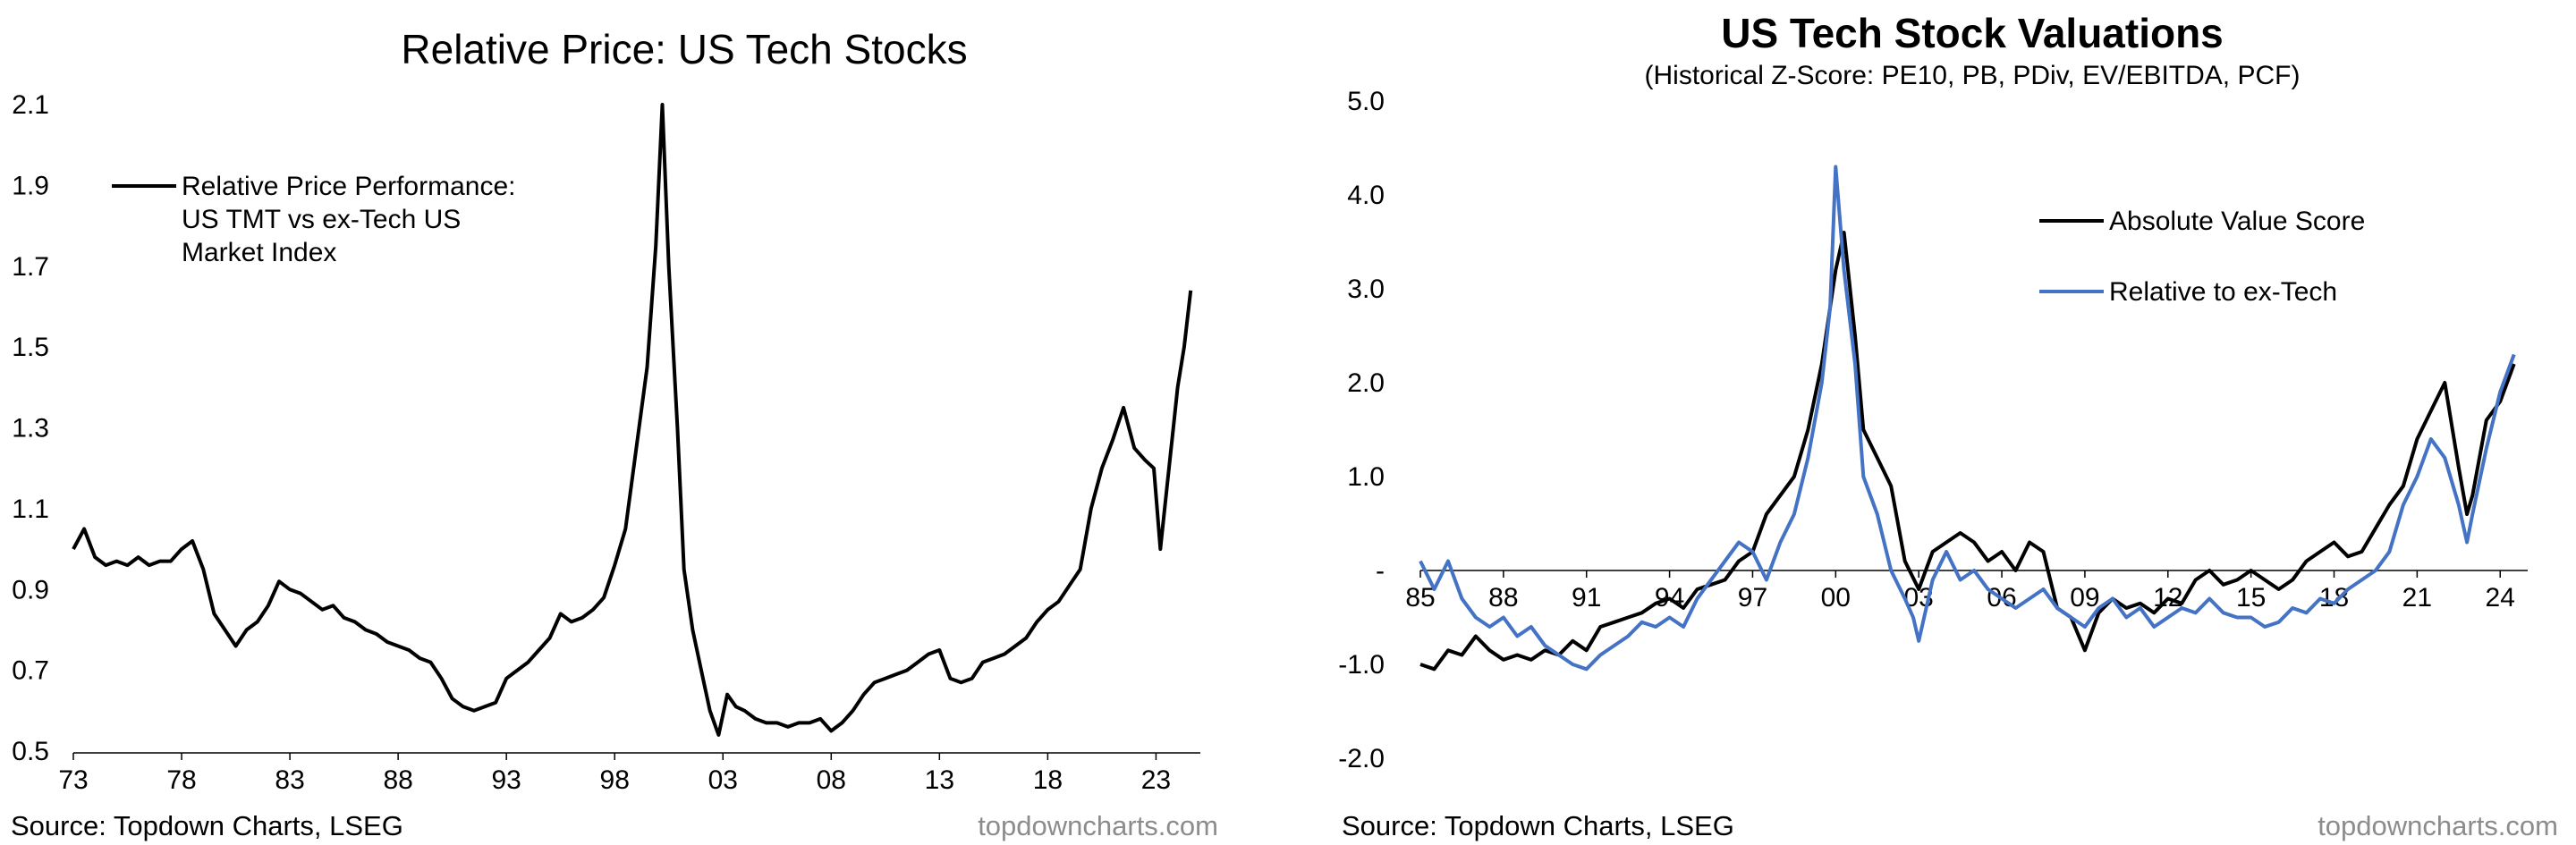  What do you see at coordinates (30, 105) in the screenshot?
I see `y-tick-label: 2.1` at bounding box center [30, 105].